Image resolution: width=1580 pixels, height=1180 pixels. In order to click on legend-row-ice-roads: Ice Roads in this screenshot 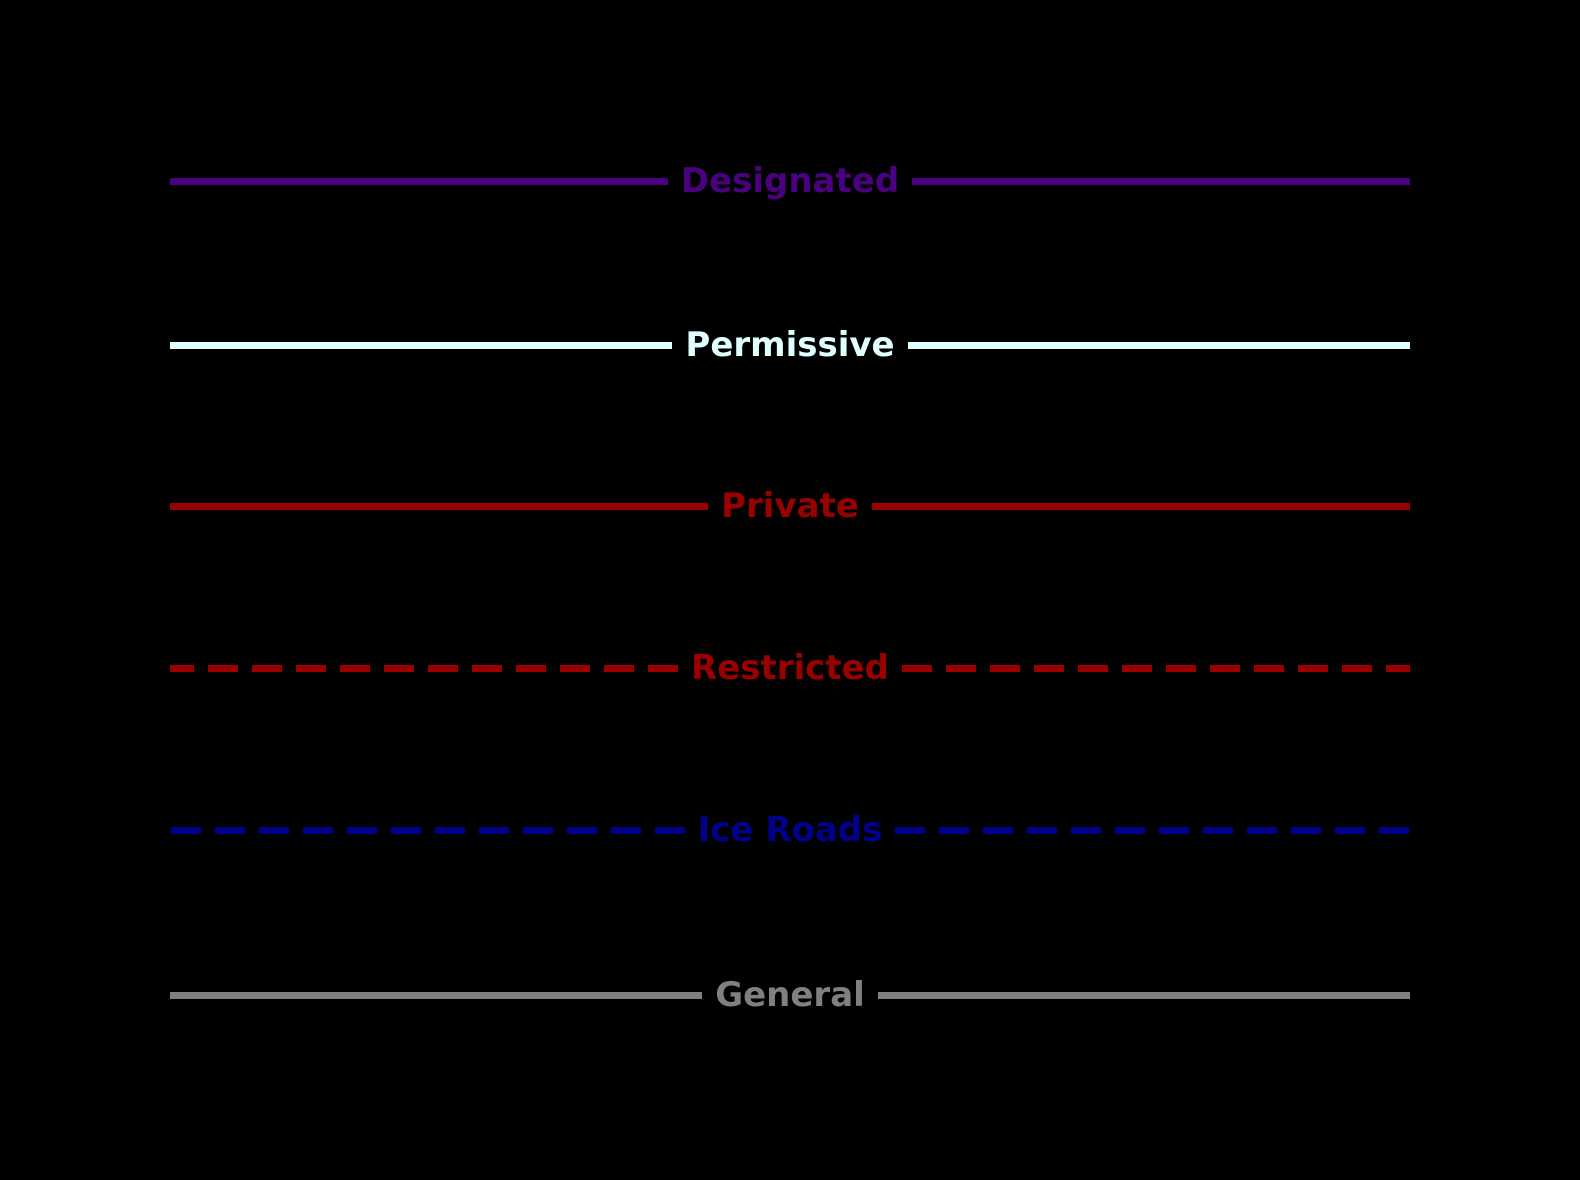, I will do `click(790, 830)`.